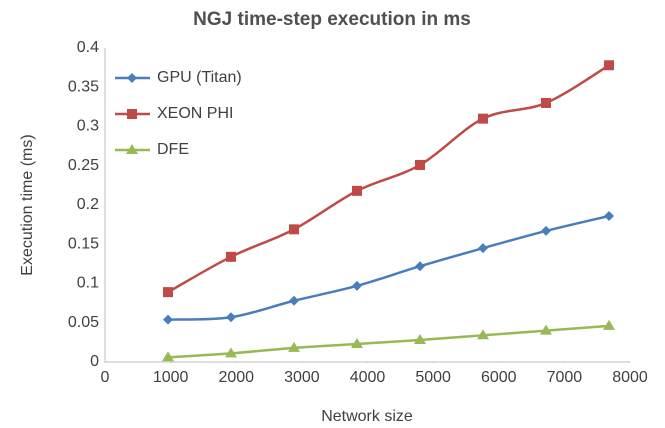 This screenshot has width=665, height=428. What do you see at coordinates (171, 377) in the screenshot?
I see `x-tick-label: 1000` at bounding box center [171, 377].